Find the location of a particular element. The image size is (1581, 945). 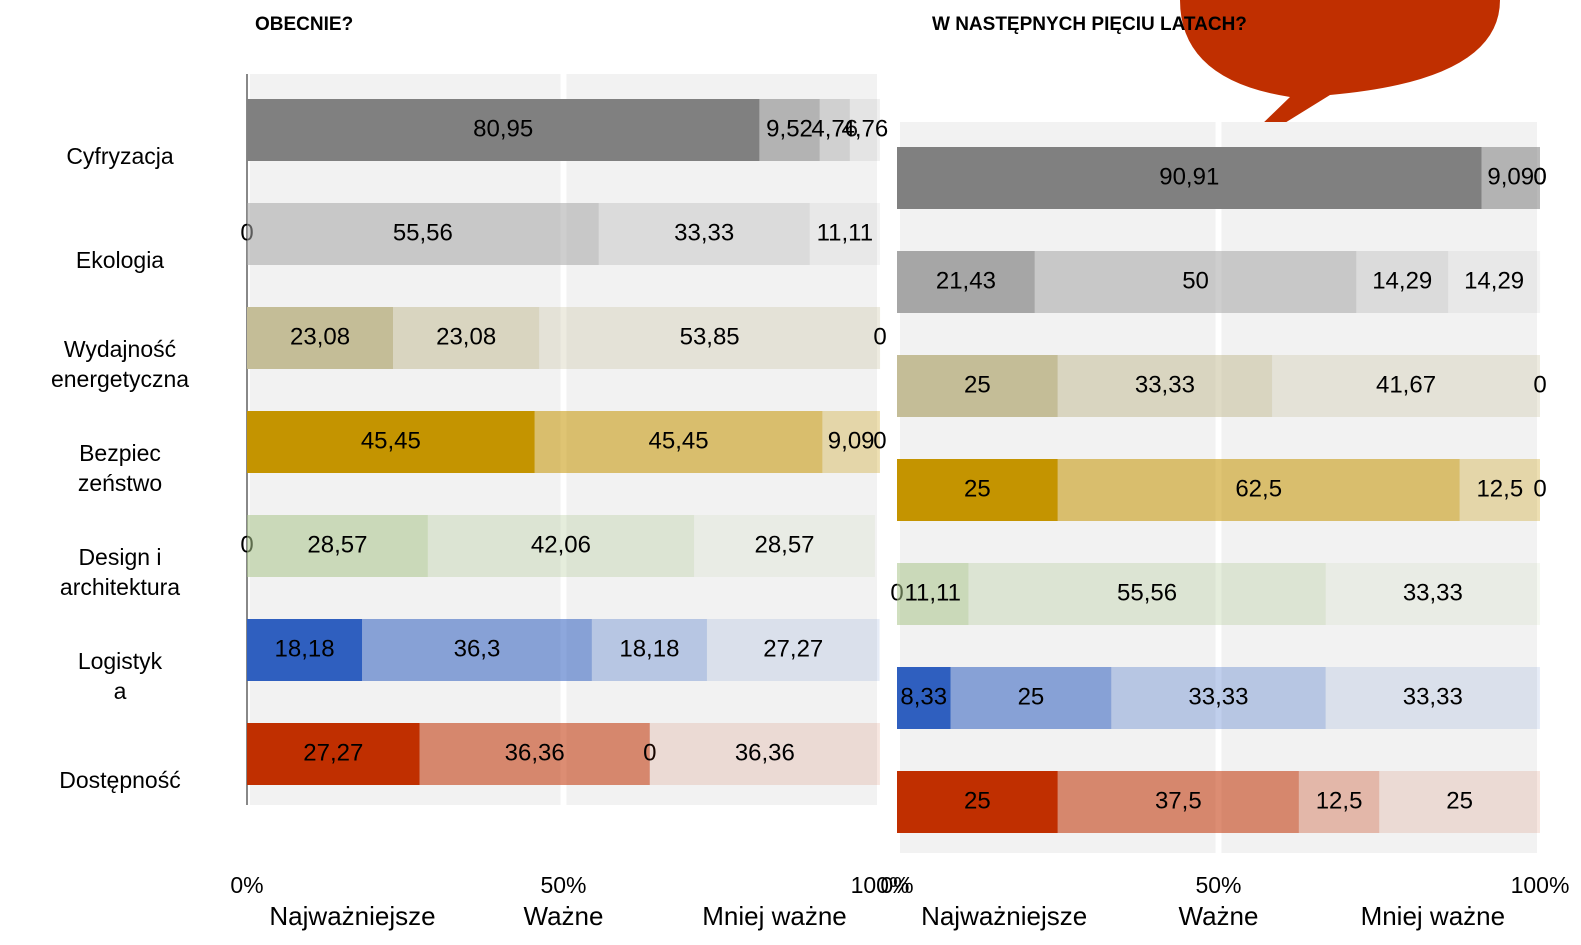

data-label: 41,67 is located at coordinates (1406, 384).